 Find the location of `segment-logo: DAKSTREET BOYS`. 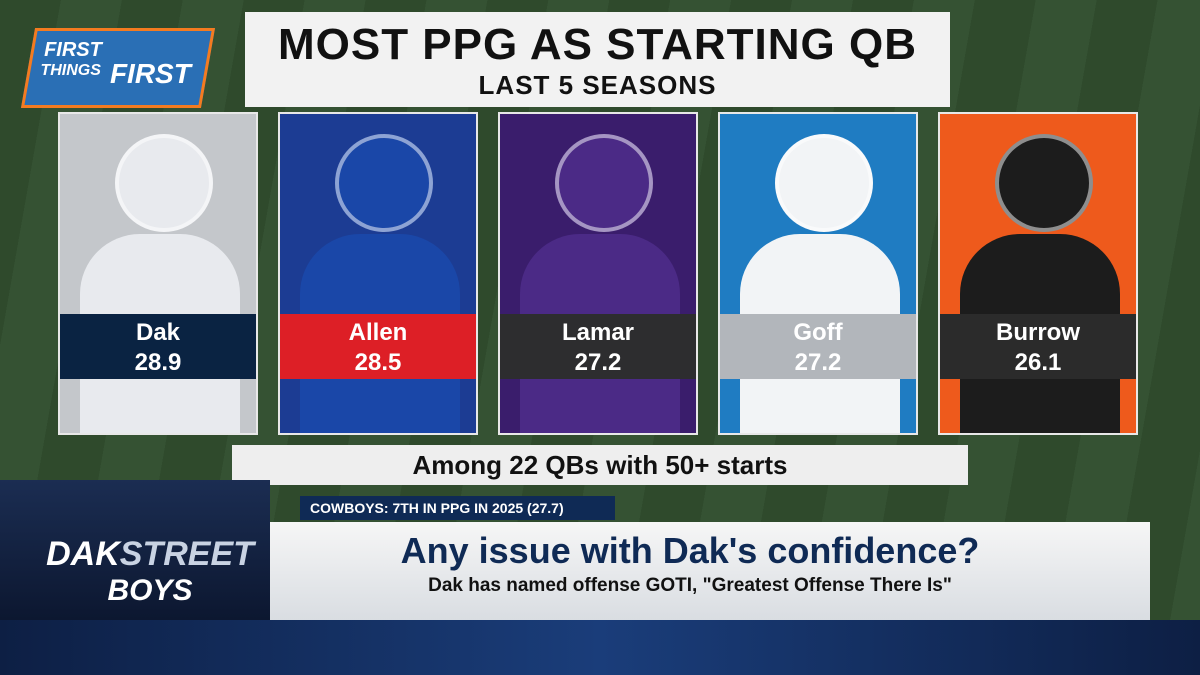

segment-logo: DAKSTREET BOYS is located at coordinates (150, 571).